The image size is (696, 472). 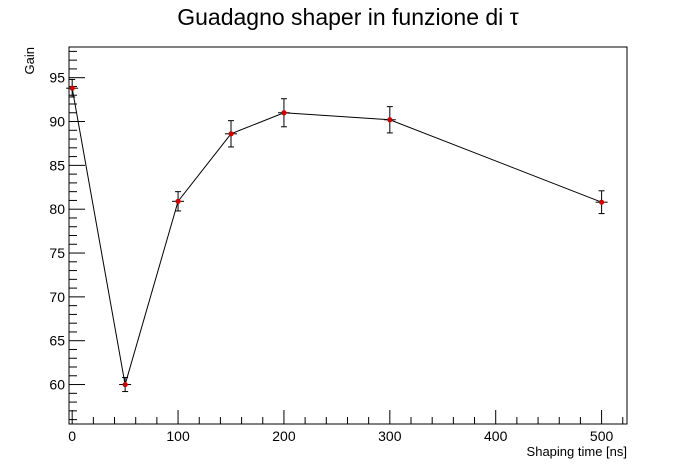 What do you see at coordinates (57, 341) in the screenshot?
I see `y-tick-label: 65` at bounding box center [57, 341].